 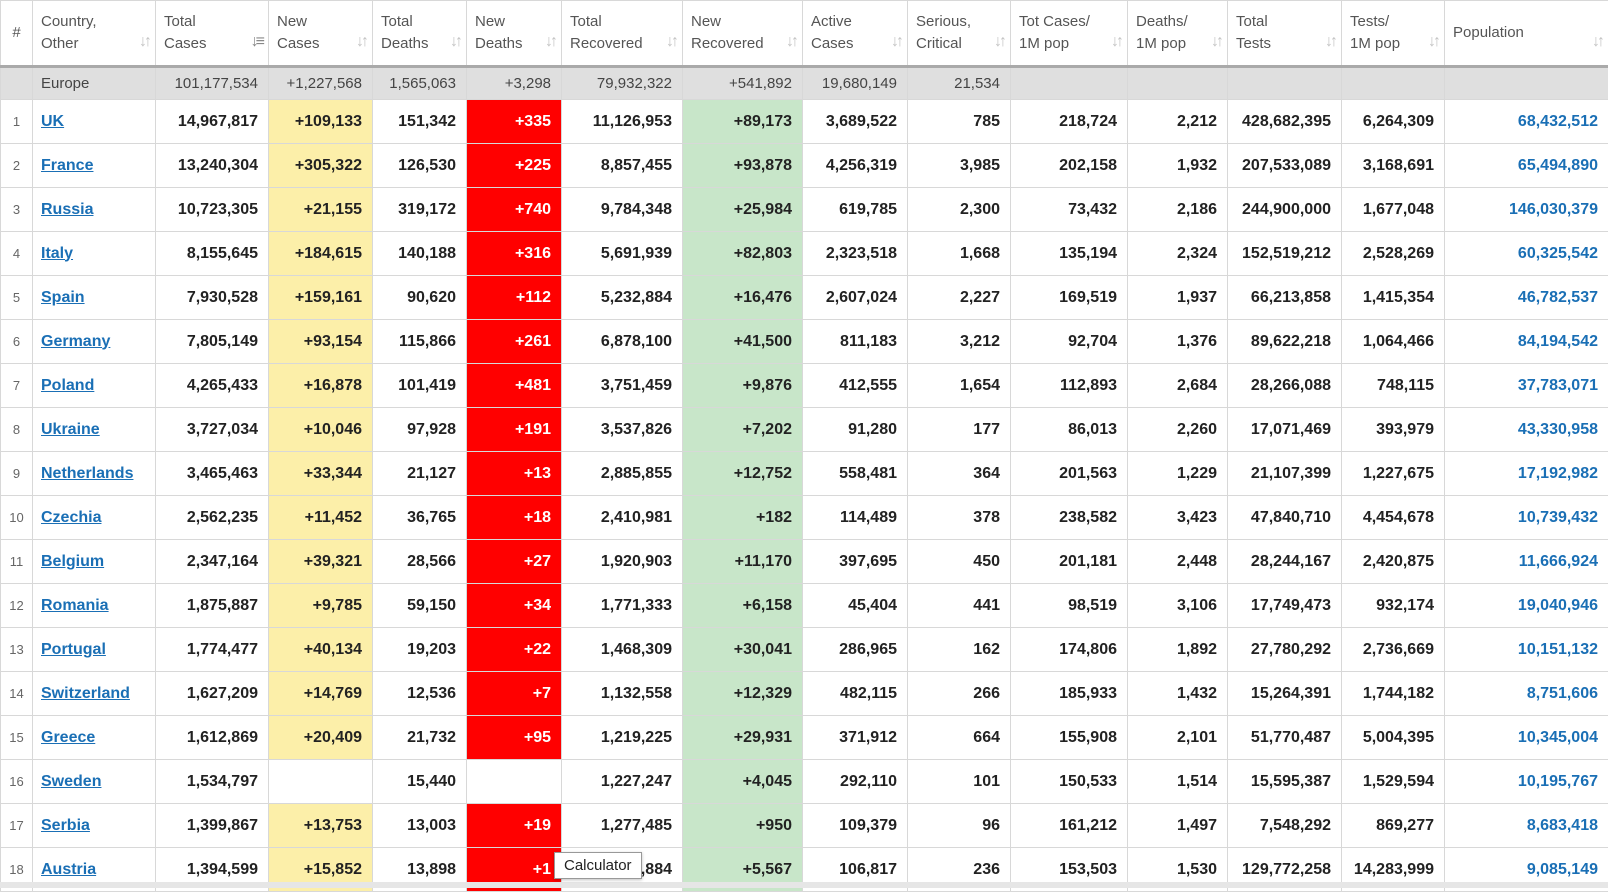 What do you see at coordinates (68, 869) in the screenshot?
I see `country-link: Austria` at bounding box center [68, 869].